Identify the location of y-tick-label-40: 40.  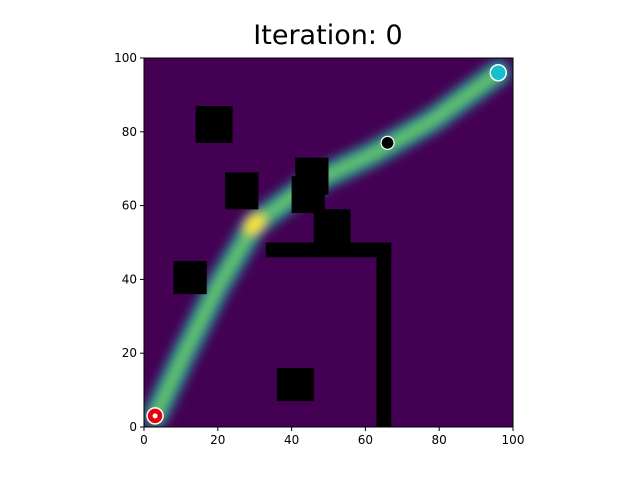
(129, 279).